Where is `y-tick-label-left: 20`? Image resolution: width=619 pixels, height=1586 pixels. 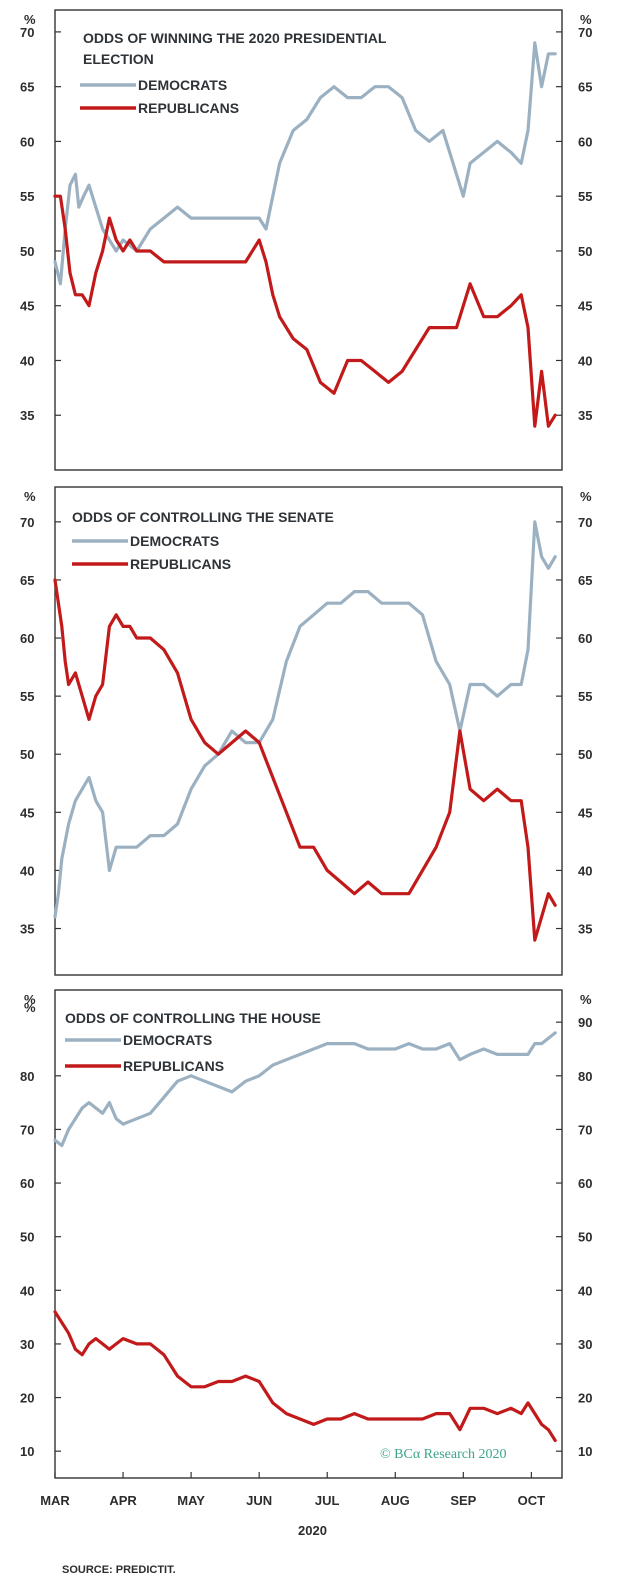 y-tick-label-left: 20 is located at coordinates (27, 1398).